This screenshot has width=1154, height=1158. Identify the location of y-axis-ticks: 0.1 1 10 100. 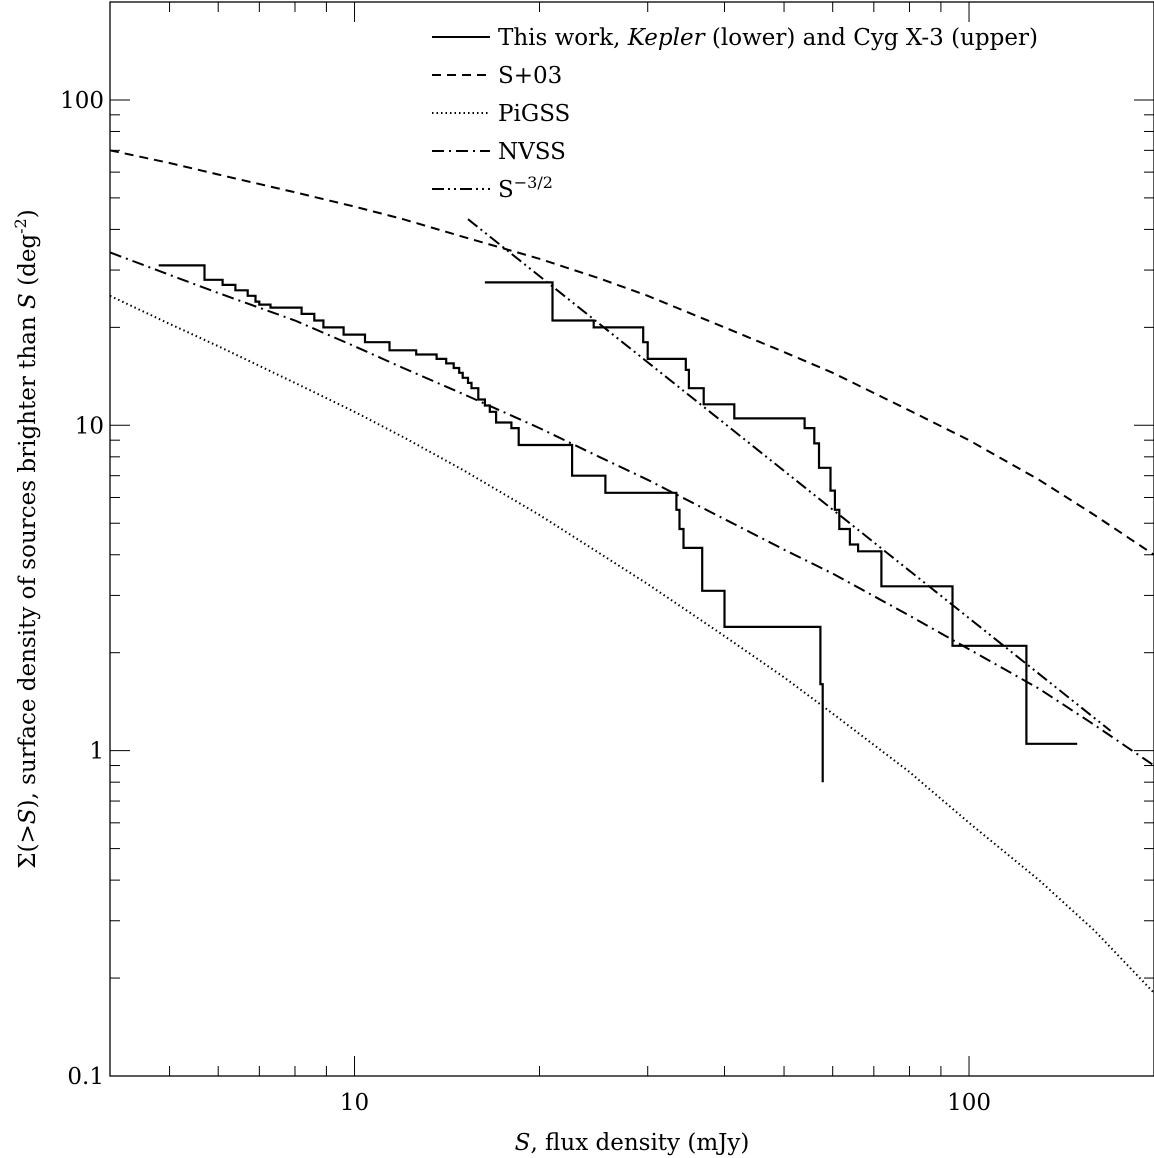
(82, 589).